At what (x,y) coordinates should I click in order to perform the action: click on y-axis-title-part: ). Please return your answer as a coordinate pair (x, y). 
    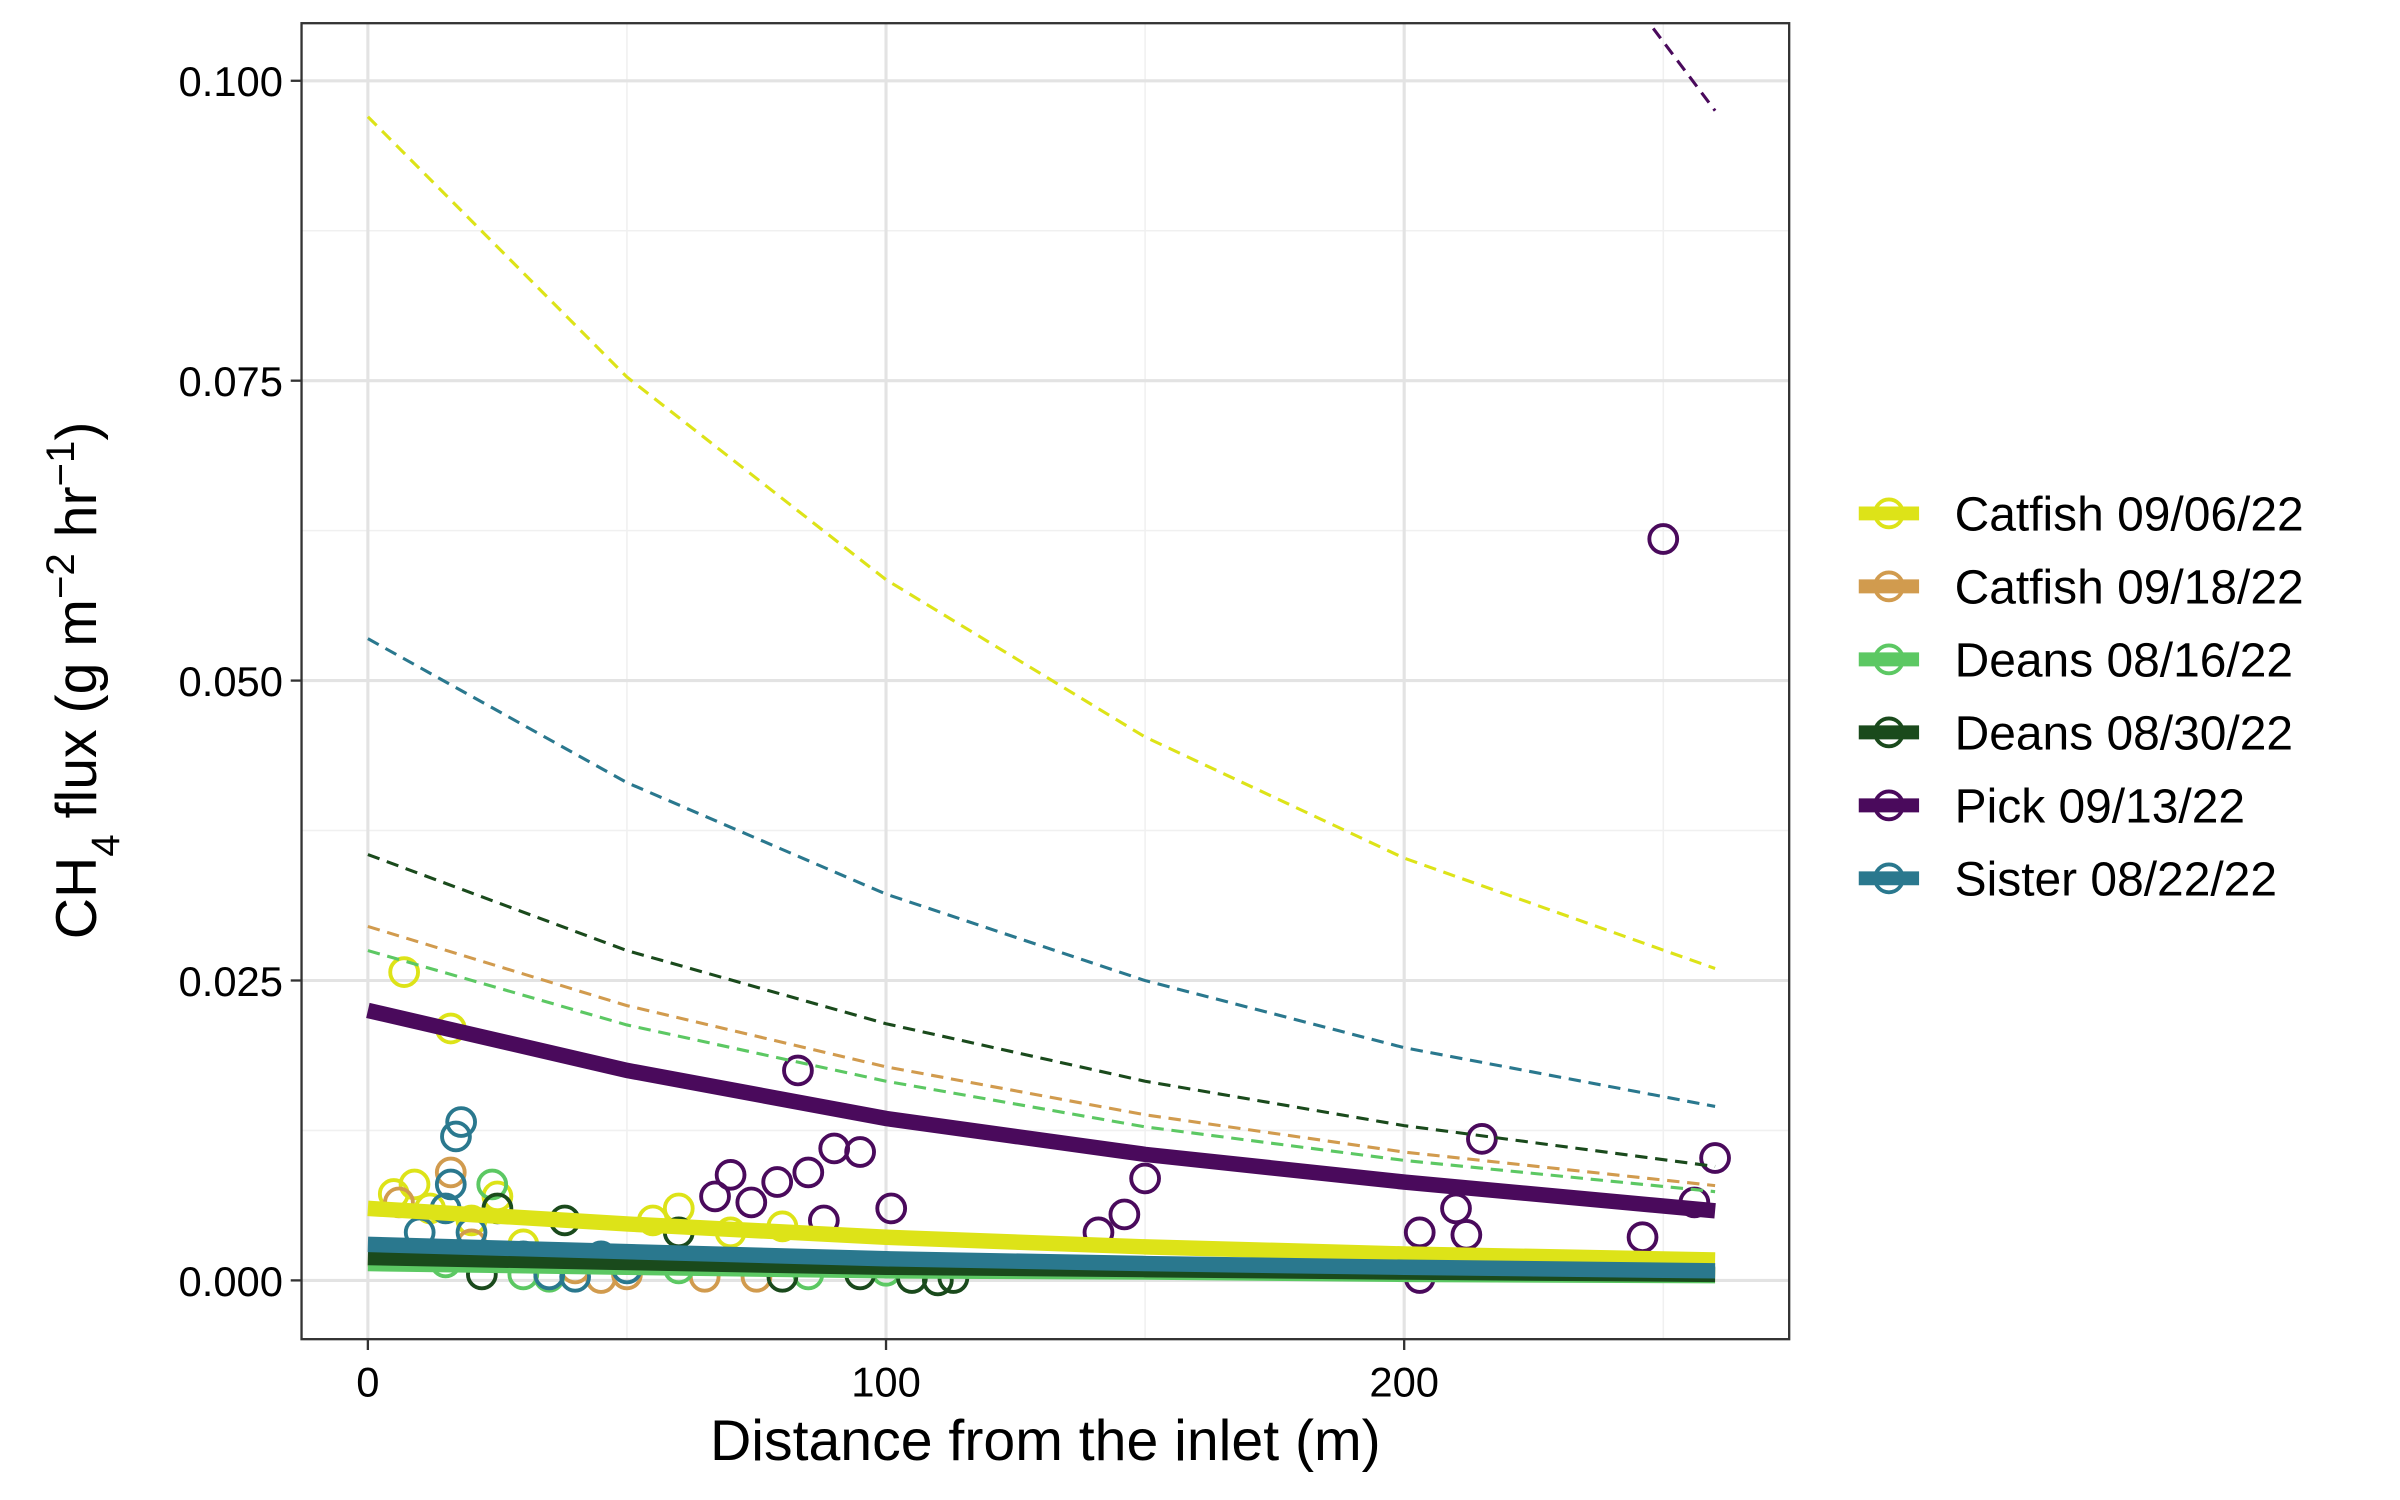
    Looking at the image, I should click on (77, 431).